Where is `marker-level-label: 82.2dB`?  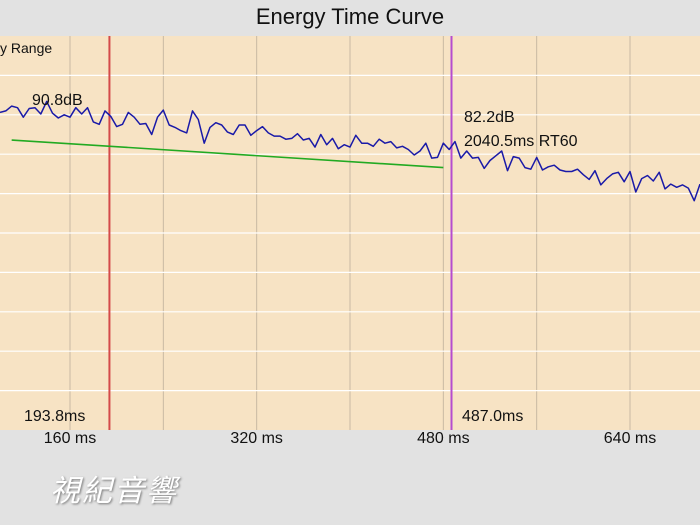
marker-level-label: 82.2dB is located at coordinates (489, 117).